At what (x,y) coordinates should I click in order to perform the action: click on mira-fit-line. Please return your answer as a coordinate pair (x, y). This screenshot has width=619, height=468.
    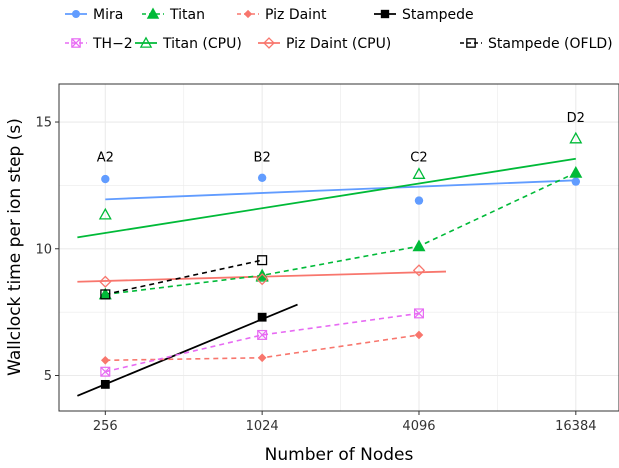
    Looking at the image, I should click on (340, 190).